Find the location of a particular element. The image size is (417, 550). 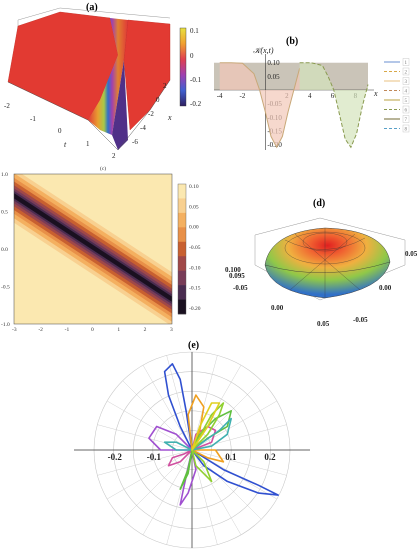

colorbar-c-tick: -0.05 is located at coordinates (195, 248).